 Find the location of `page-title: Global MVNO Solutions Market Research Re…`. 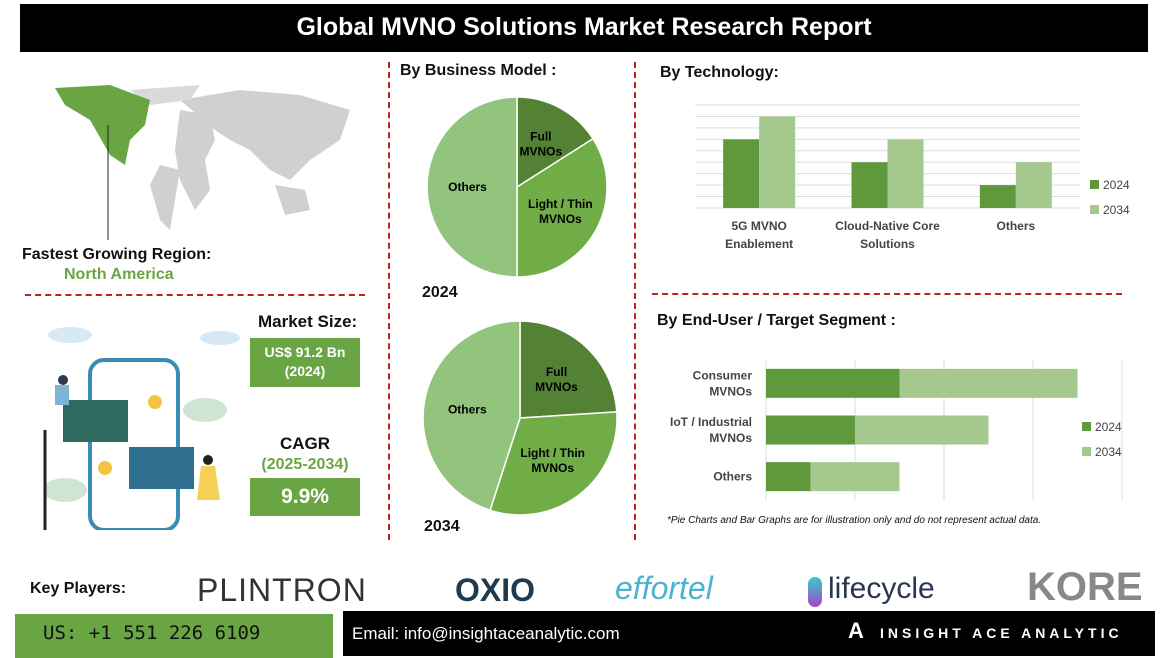

page-title: Global MVNO Solutions Market Research Re… is located at coordinates (584, 28).